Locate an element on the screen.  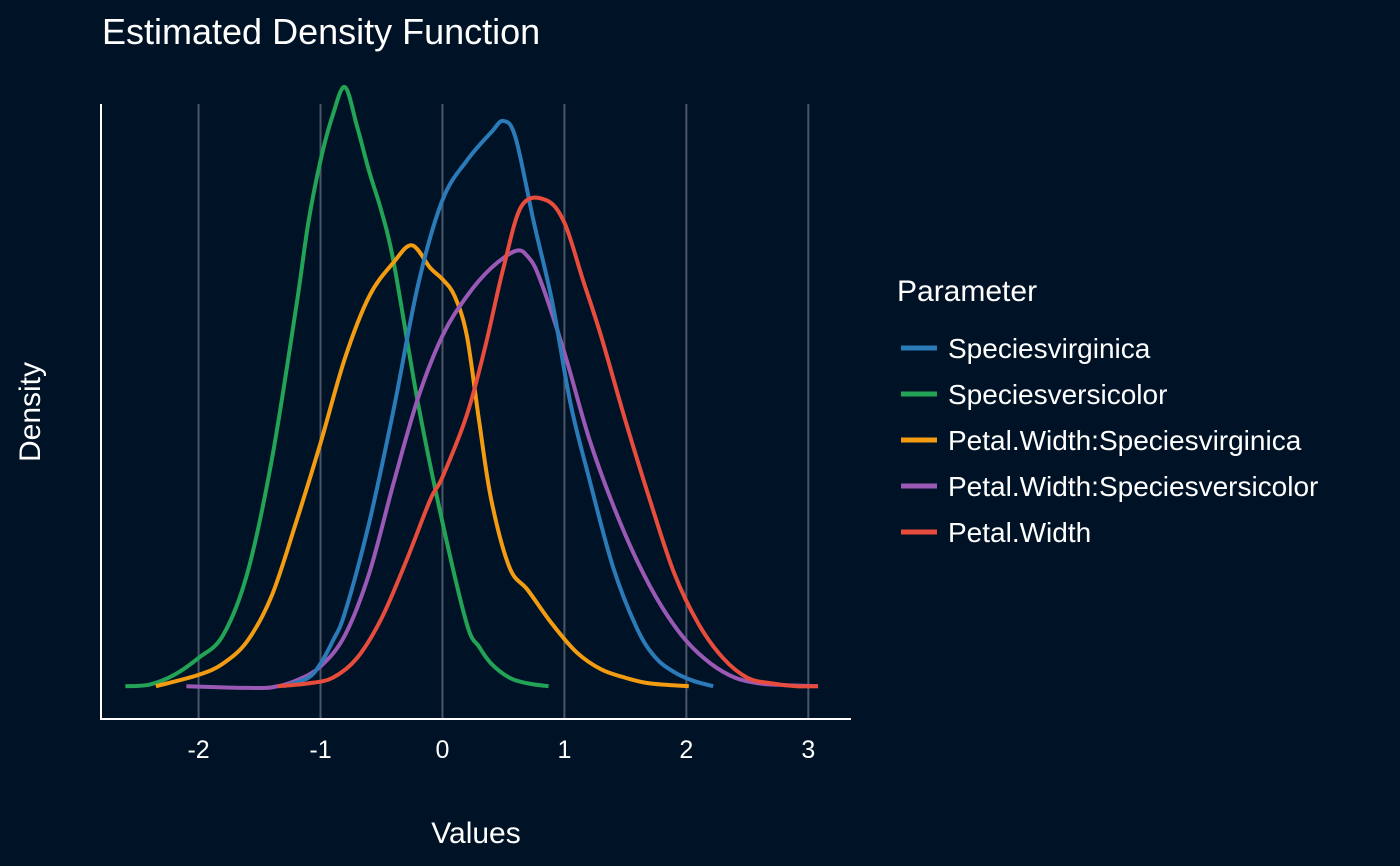
x-tick-label: 3 is located at coordinates (808, 750).